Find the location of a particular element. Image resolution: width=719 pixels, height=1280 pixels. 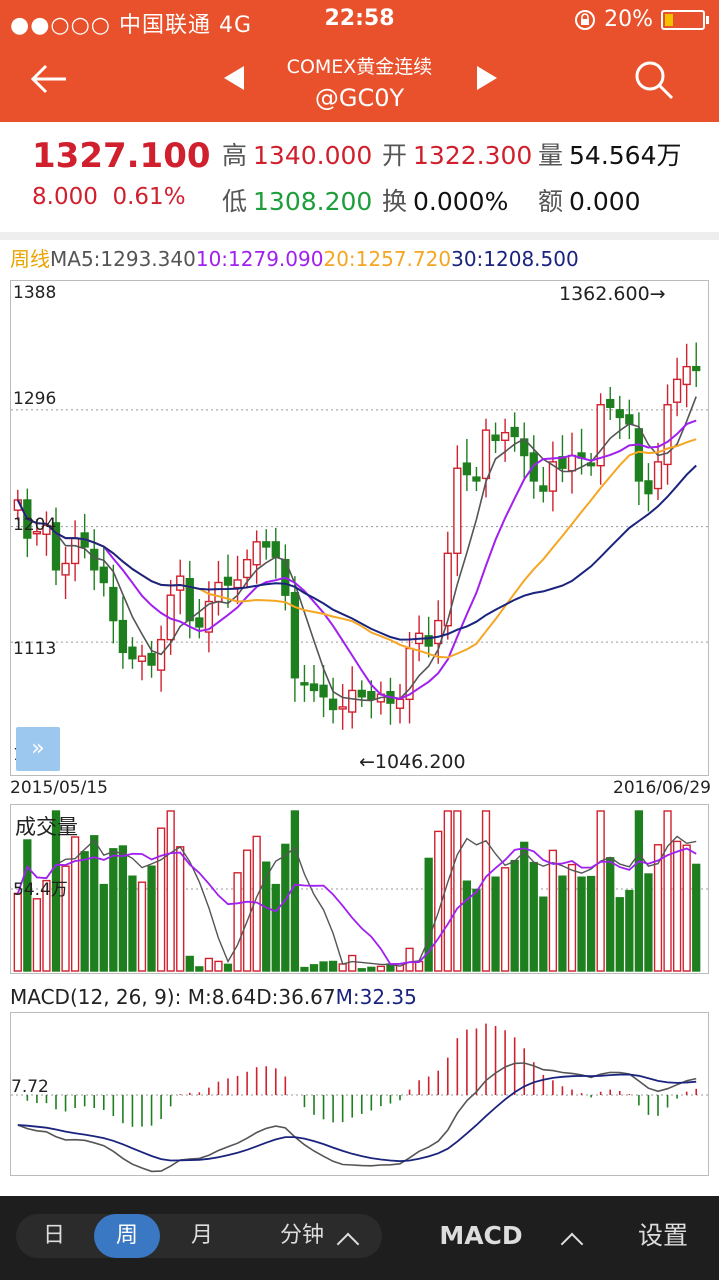

macd-panel: 7.72 is located at coordinates (359, 1094).